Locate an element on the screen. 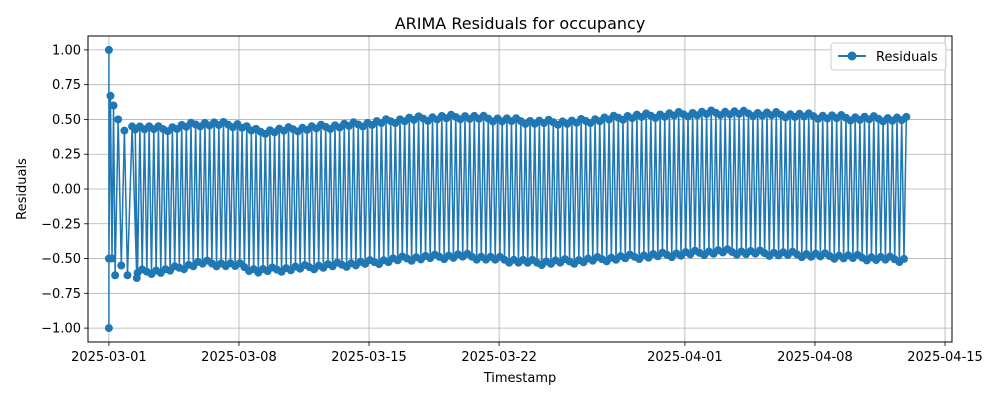 The width and height of the screenshot is (1000, 400). y-axis-label: Residuals is located at coordinates (22, 189).